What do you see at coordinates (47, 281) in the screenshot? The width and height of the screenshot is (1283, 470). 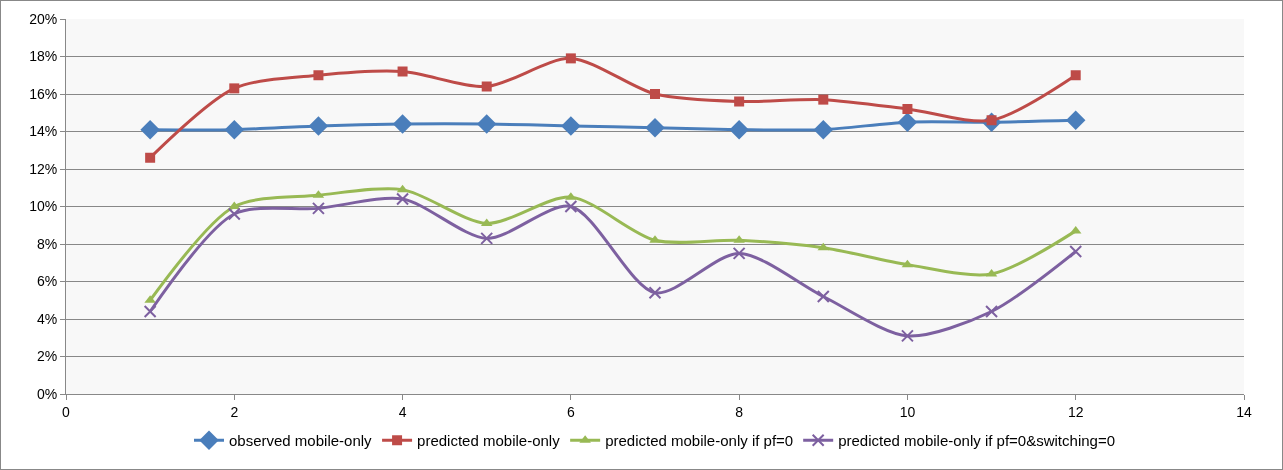 I see `y-tick-label: 6%` at bounding box center [47, 281].